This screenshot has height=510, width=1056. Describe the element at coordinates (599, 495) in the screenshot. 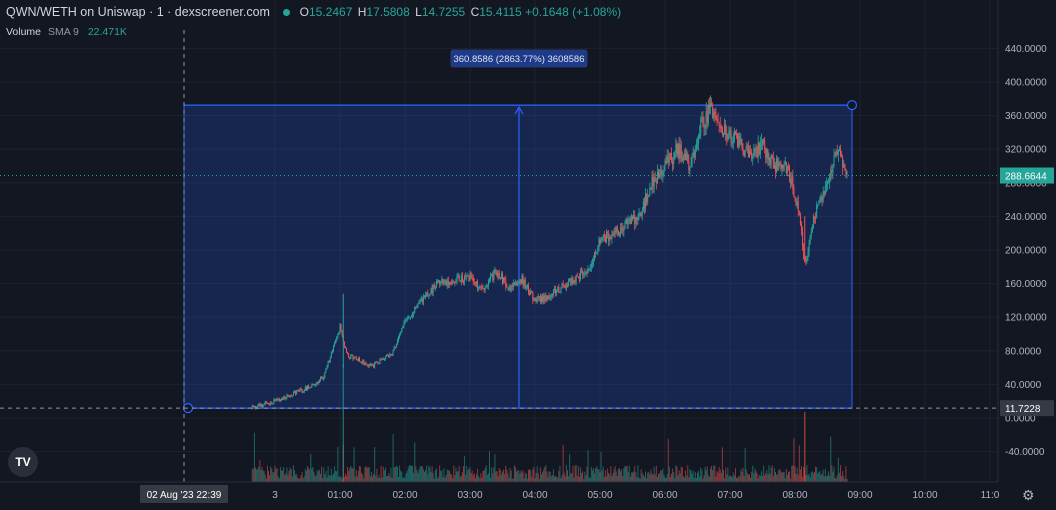

I see `x-tick-label: 05:00` at that location.